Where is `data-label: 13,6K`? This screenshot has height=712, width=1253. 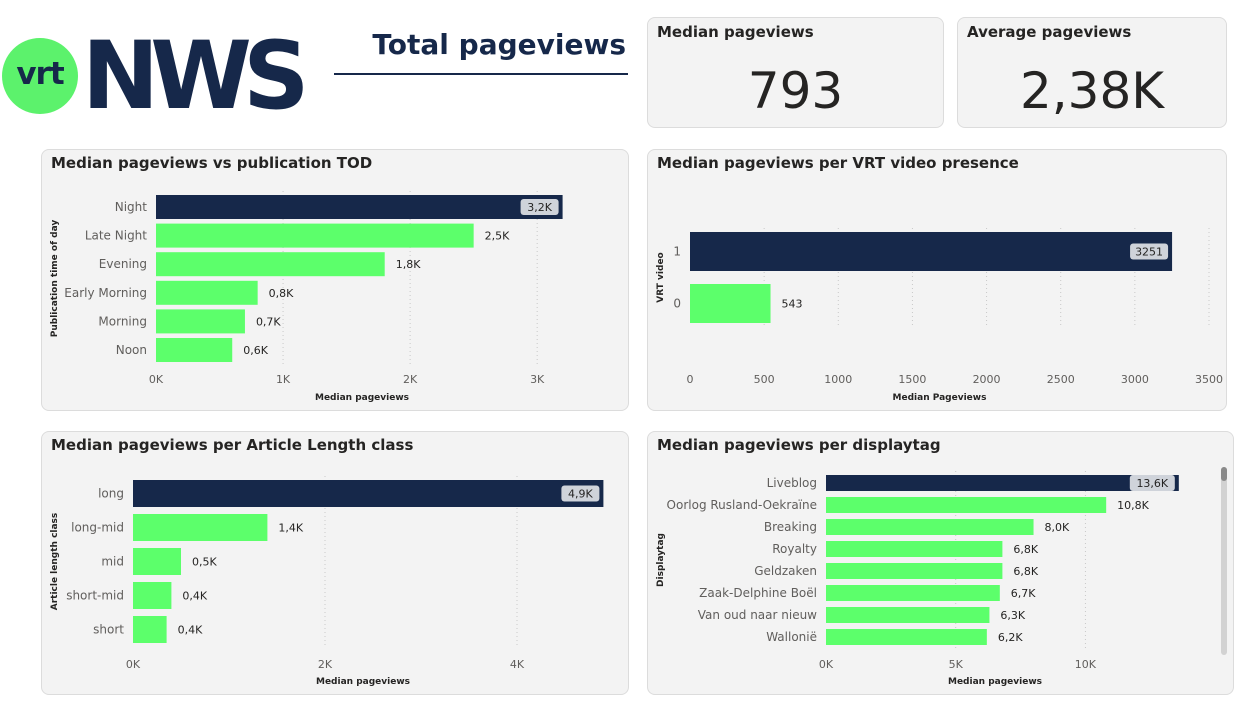 data-label: 13,6K is located at coordinates (1152, 483).